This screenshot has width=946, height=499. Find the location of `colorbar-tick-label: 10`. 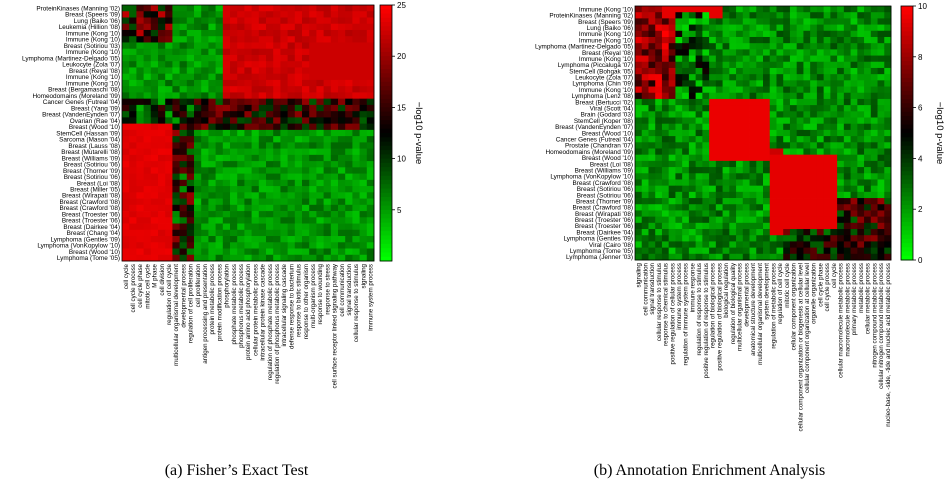

colorbar-tick-label: 10 is located at coordinates (922, 6).